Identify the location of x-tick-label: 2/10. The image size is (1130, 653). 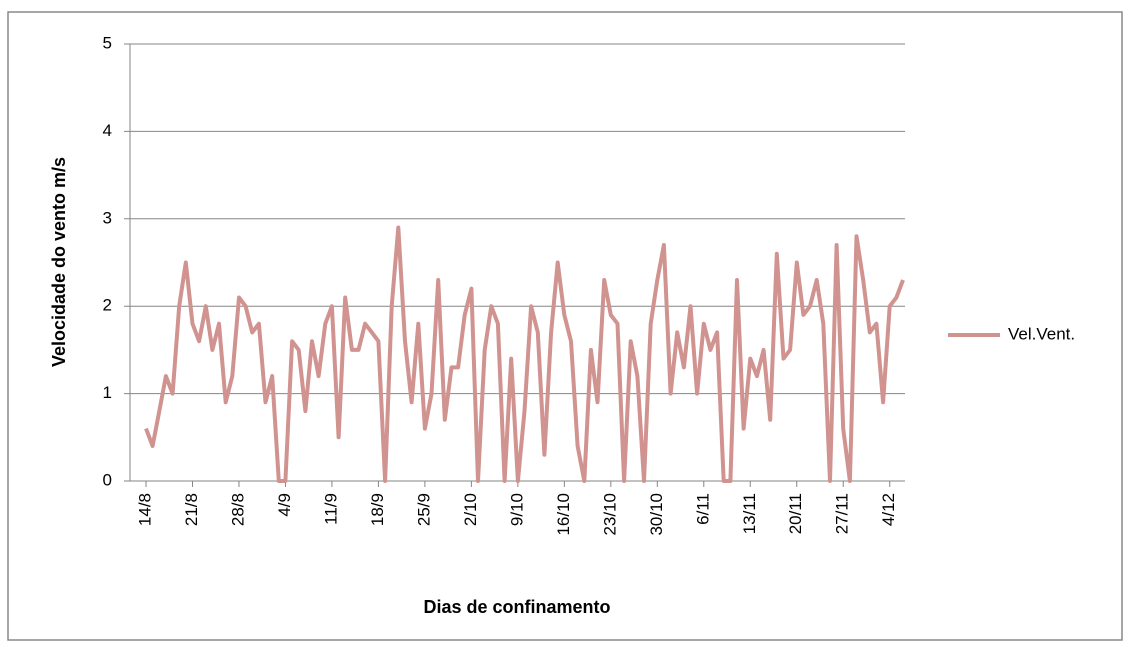
(470, 509).